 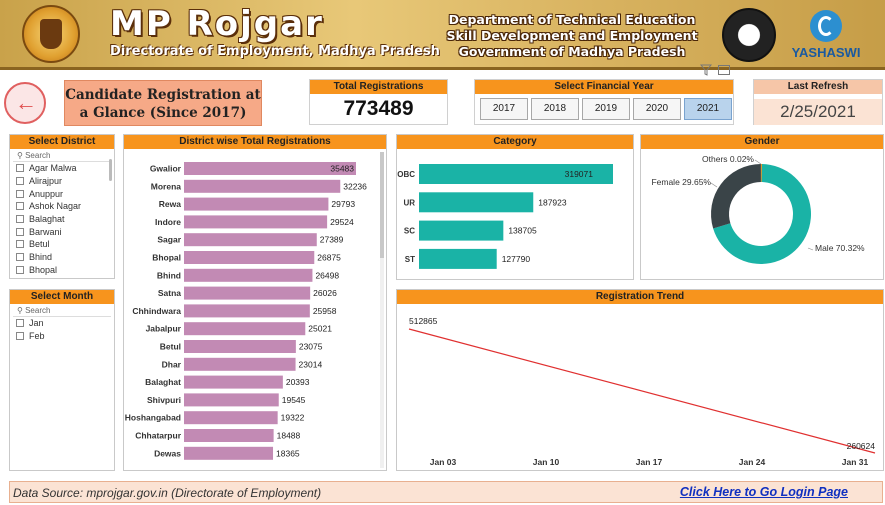 What do you see at coordinates (604, 87) in the screenshot?
I see `financial-year-label: Select Financial Year` at bounding box center [604, 87].